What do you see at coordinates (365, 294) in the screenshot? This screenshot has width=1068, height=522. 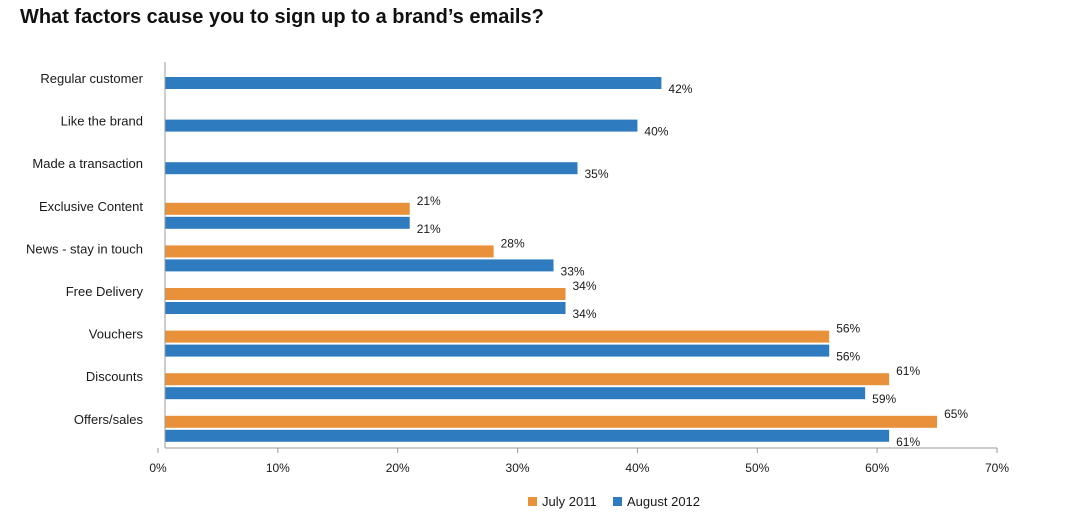 I see `bar-july-2011-free-delivery` at bounding box center [365, 294].